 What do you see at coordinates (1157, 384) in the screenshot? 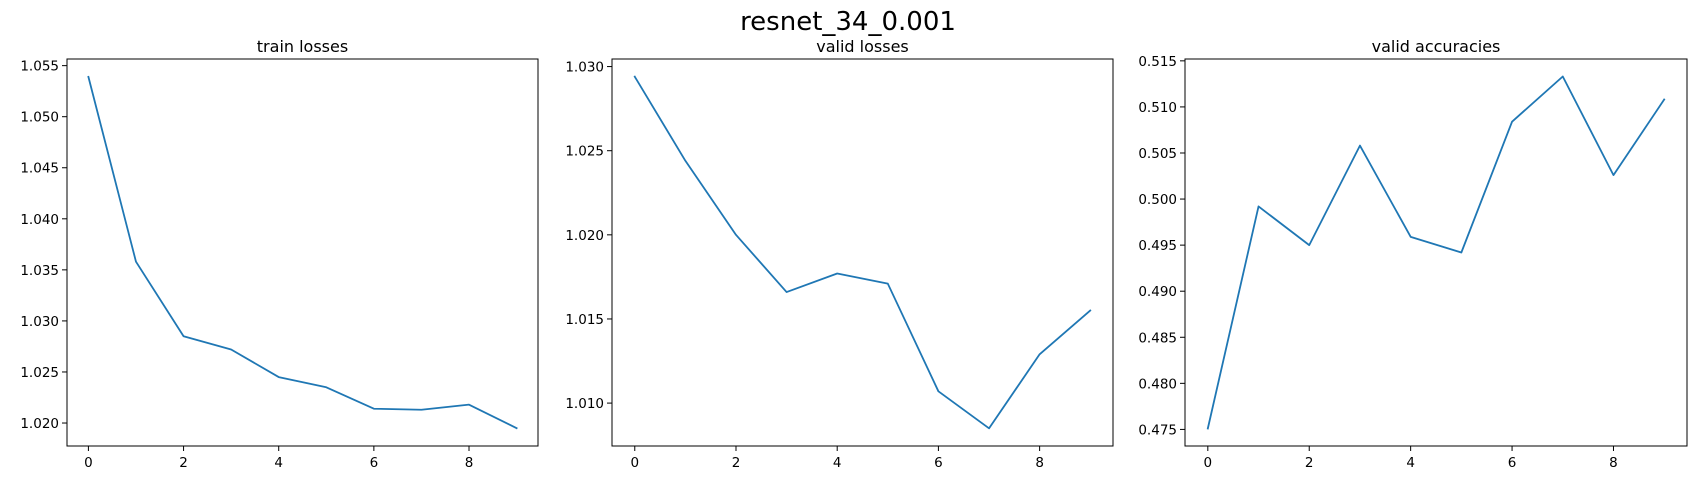
I see `y-tick-label: 0.480` at bounding box center [1157, 384].